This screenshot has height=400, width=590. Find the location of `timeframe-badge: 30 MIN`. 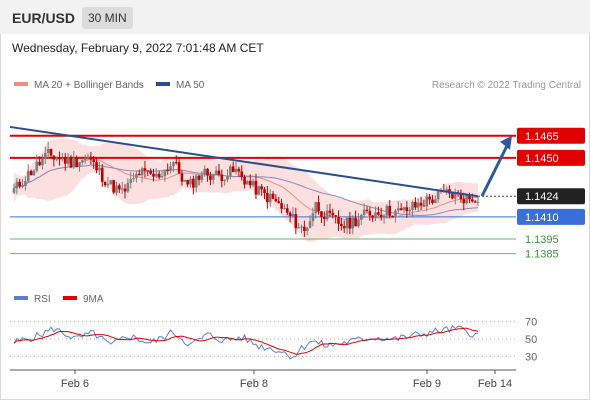

timeframe-badge: 30 MIN is located at coordinates (107, 18).